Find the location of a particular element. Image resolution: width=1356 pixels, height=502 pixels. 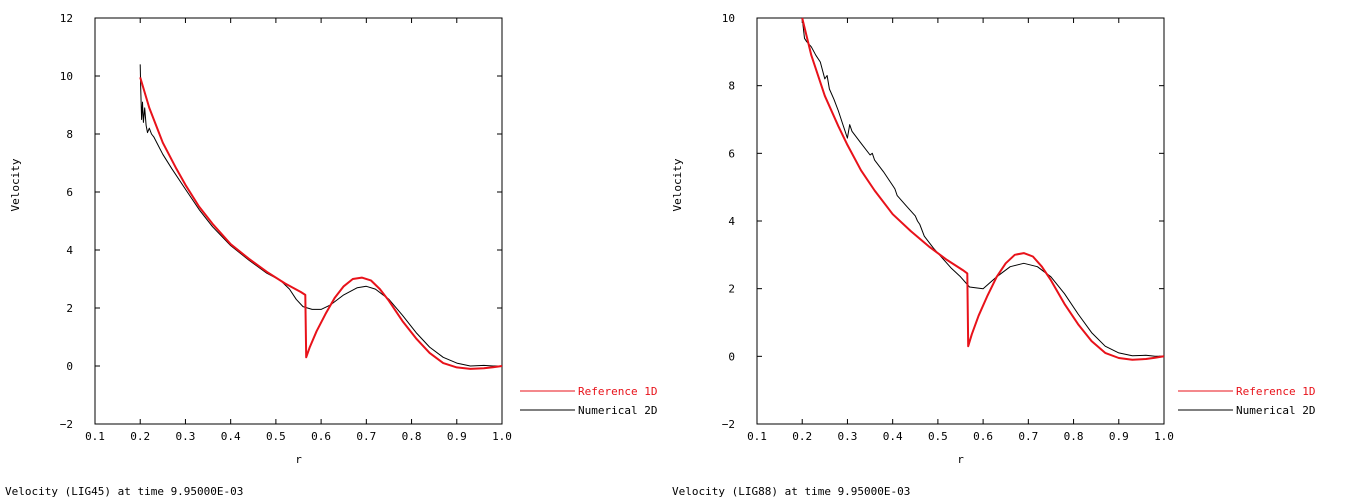

plot-caption: Velocity (LIG88) at time 9.95000E-03 is located at coordinates (791, 491).